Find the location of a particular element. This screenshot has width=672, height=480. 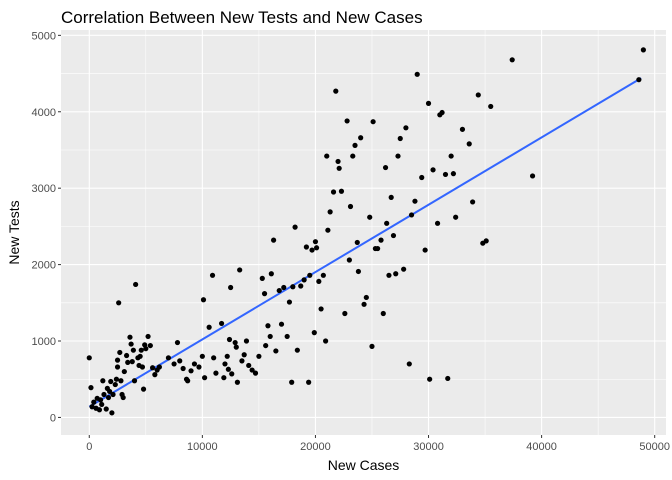

y-tick-label: 3000 is located at coordinates (44, 189).